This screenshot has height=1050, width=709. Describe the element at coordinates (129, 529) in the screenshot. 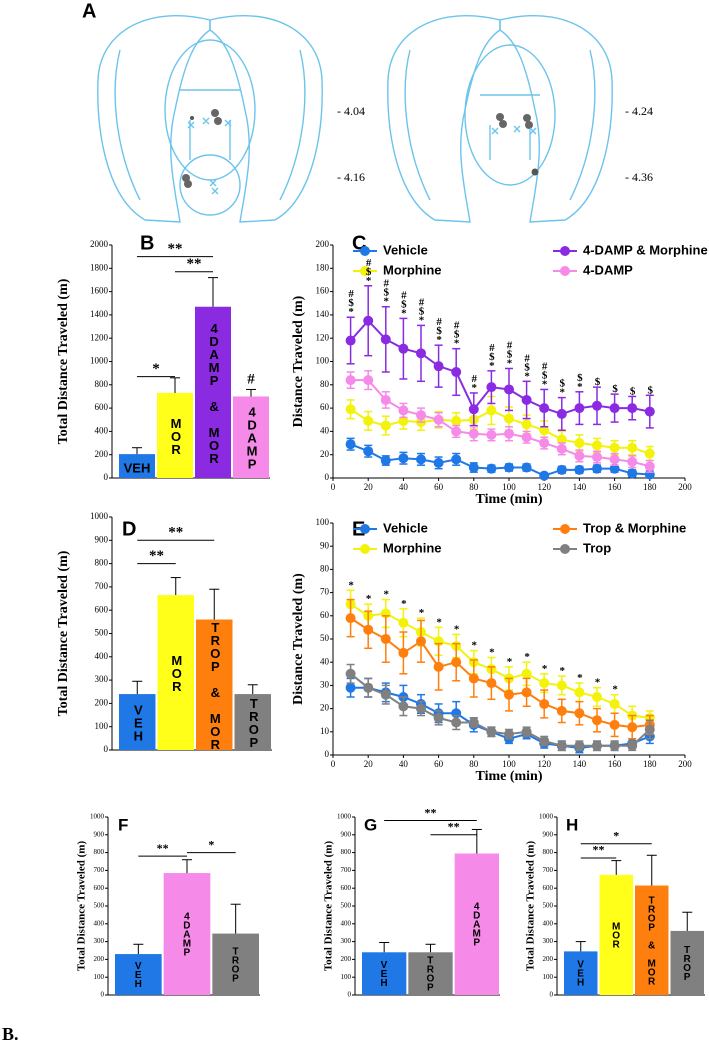

I see `panel-label: D` at that location.